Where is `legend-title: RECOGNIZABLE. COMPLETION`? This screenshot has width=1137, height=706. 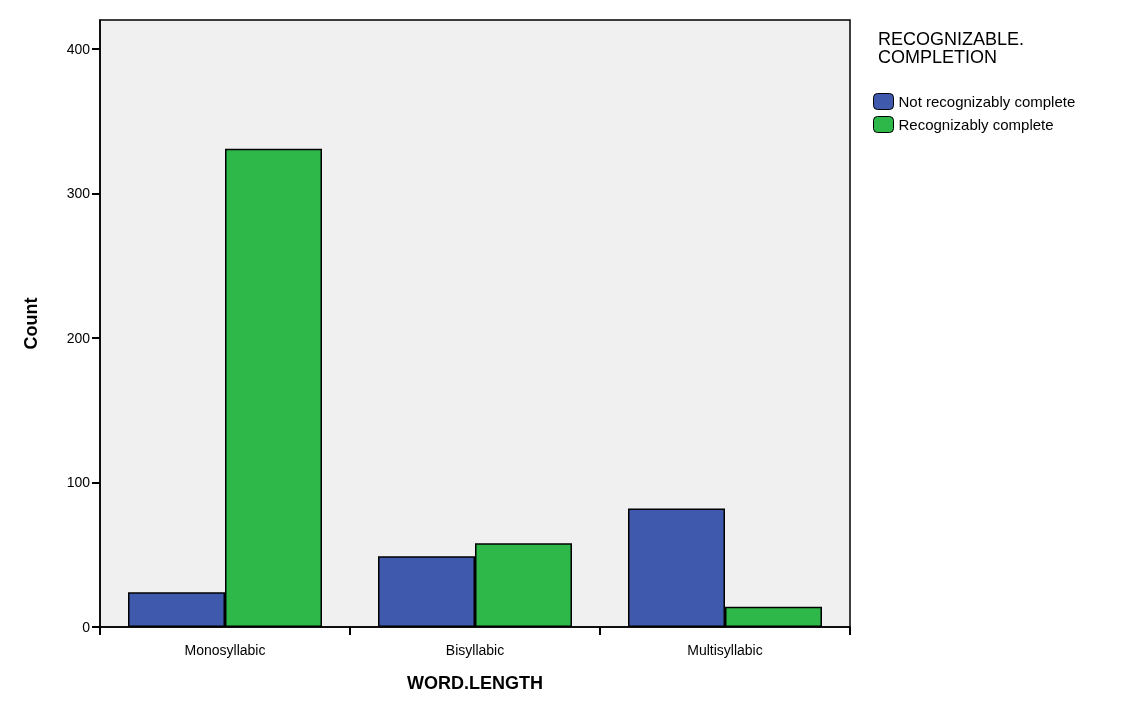
legend-title: RECOGNIZABLE. COMPLETION is located at coordinates (951, 48).